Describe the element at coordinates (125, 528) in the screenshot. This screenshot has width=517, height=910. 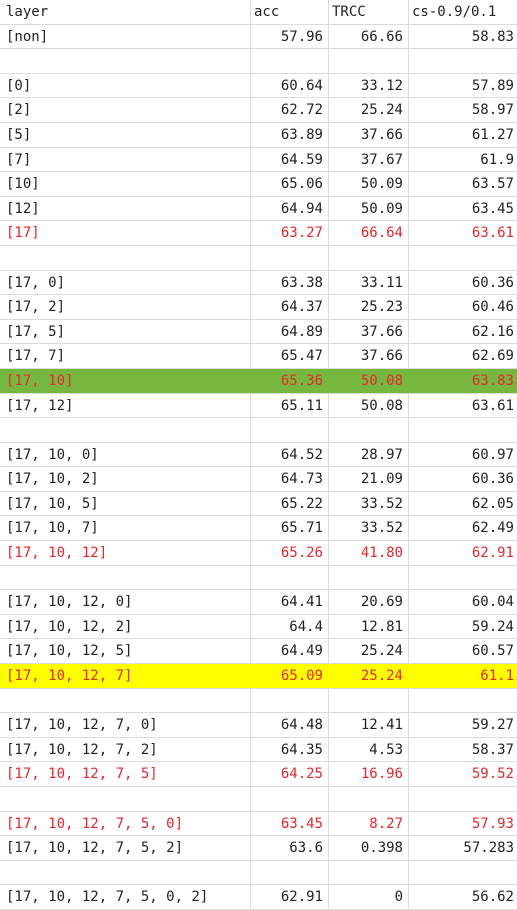
I see `cell-layer: [17, 10, 7]` at that location.